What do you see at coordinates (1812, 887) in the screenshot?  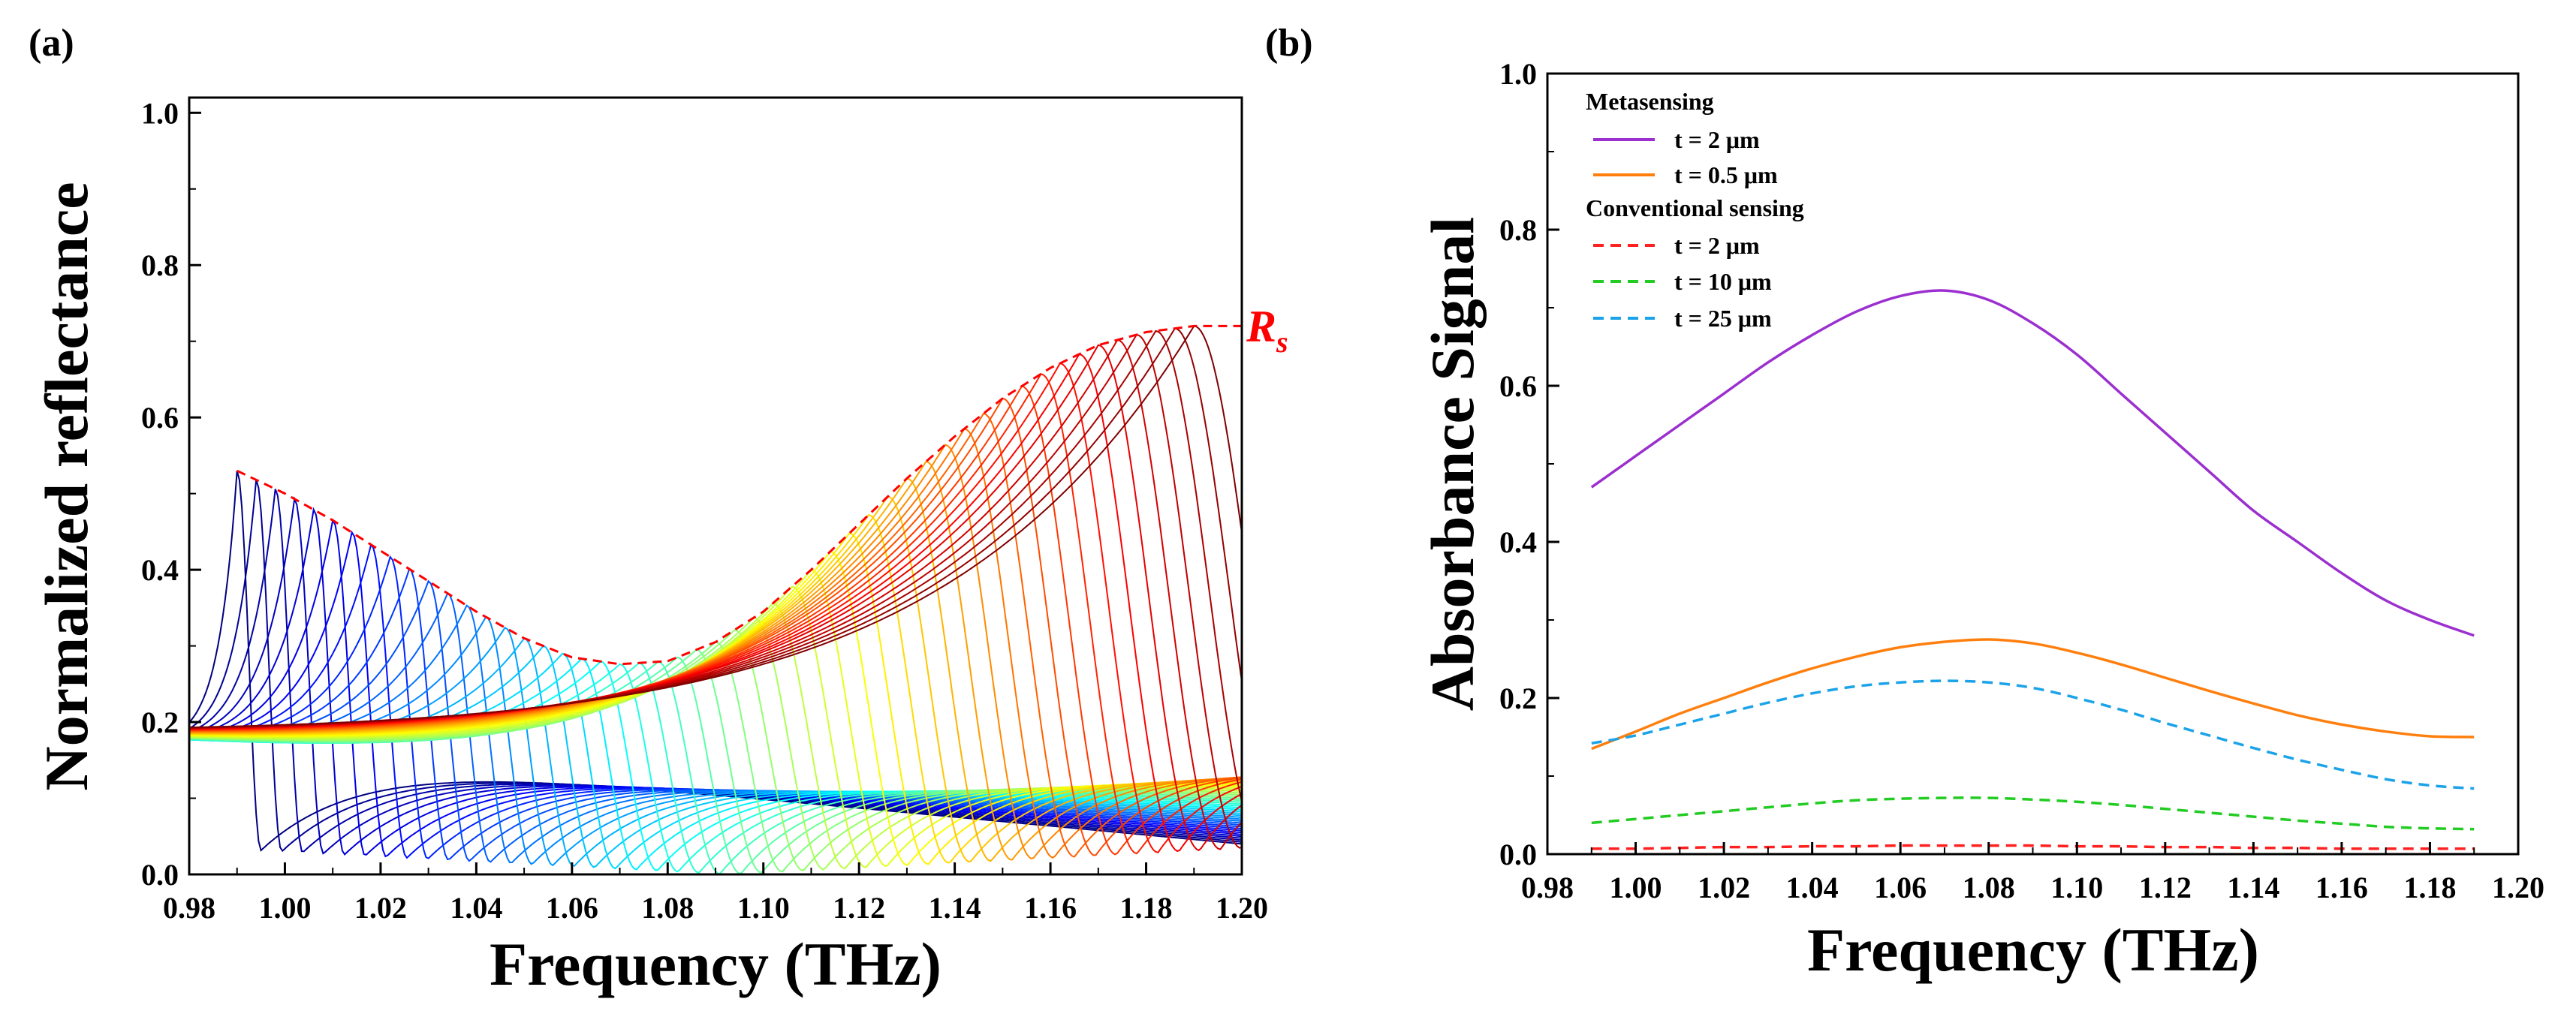 I see `b-x-tick-label: 1.04` at bounding box center [1812, 887].